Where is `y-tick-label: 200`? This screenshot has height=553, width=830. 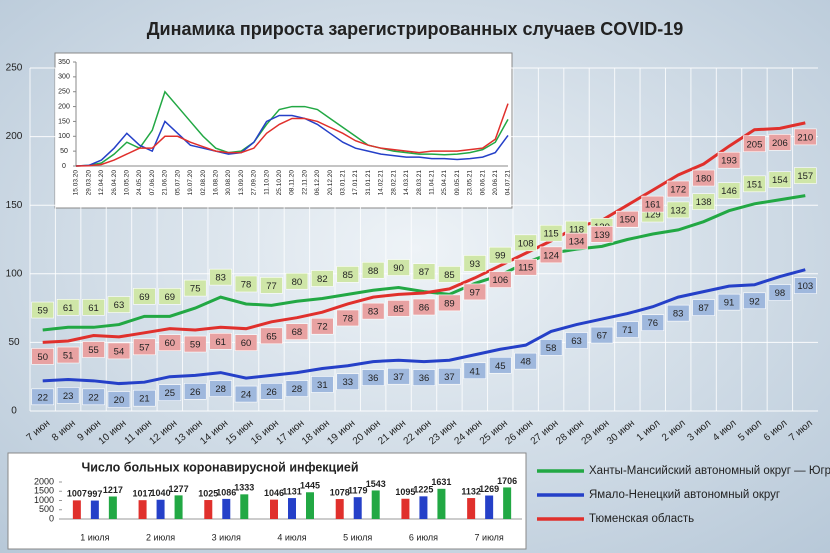
y-tick-label: 200 is located at coordinates (64, 106).